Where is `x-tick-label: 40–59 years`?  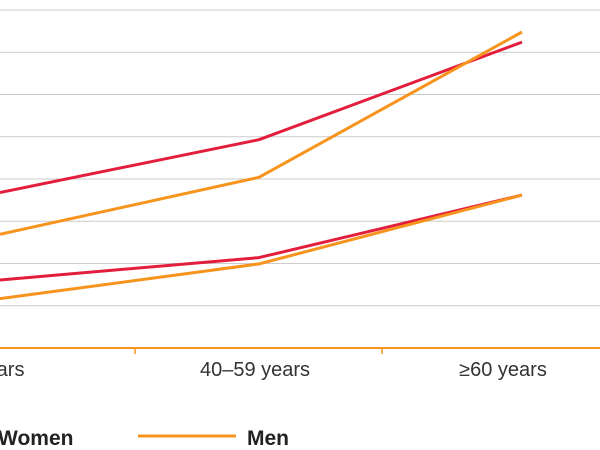 x-tick-label: 40–59 years is located at coordinates (255, 370).